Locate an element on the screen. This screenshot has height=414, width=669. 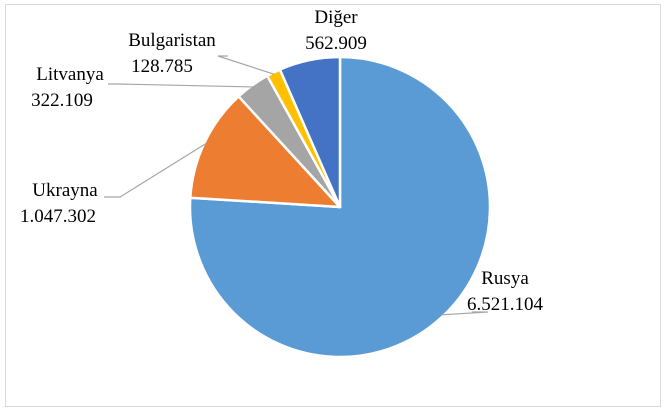
data-label-name-ukrayna: Ukrayna is located at coordinates (65, 190).